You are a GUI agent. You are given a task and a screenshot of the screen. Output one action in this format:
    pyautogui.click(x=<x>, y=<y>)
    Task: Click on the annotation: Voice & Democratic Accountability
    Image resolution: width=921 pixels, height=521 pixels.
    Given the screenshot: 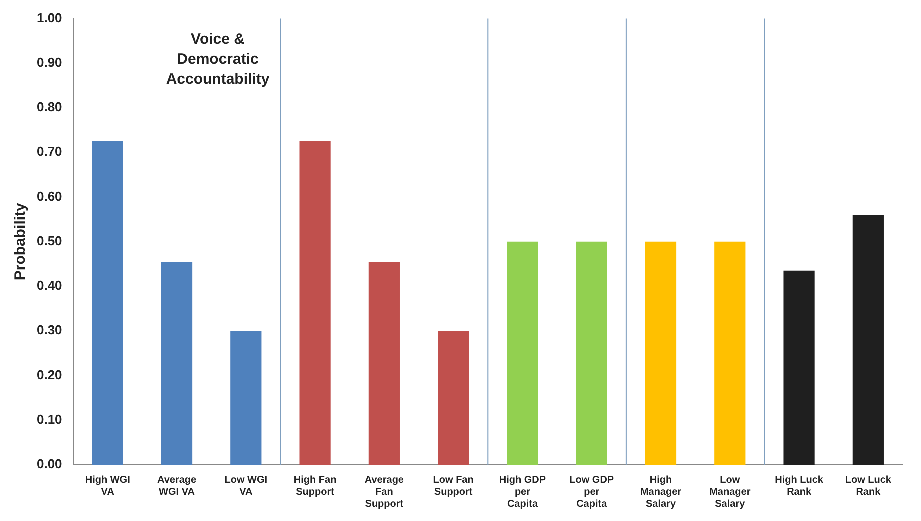 What is the action you would take?
    pyautogui.click(x=218, y=60)
    